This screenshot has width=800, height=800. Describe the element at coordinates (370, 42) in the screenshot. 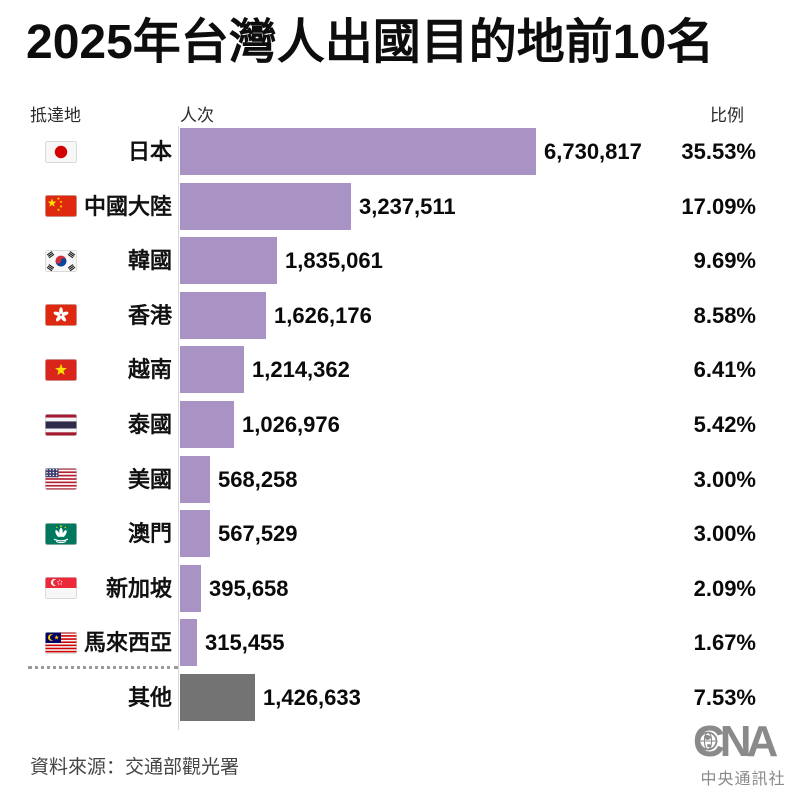

I see `chart-title: 2025年台灣人出國目的地前10名` at that location.